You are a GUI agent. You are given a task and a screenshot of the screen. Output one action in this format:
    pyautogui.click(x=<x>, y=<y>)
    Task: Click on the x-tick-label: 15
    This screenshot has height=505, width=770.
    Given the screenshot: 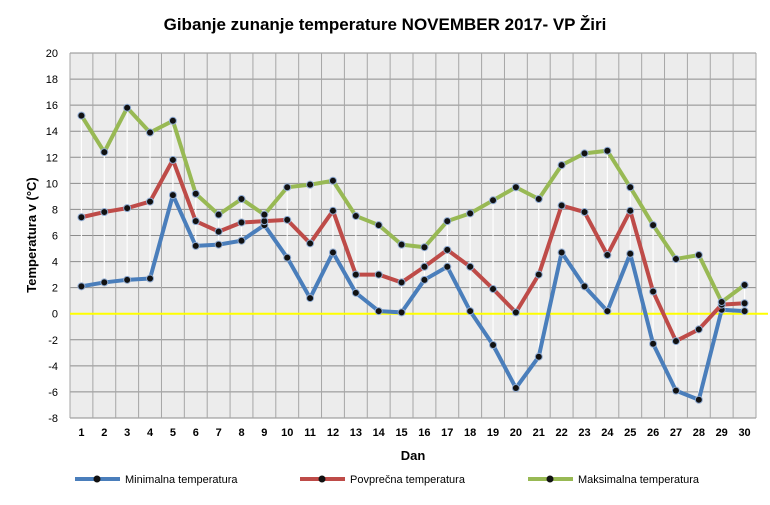 What is the action you would take?
    pyautogui.click(x=401, y=433)
    